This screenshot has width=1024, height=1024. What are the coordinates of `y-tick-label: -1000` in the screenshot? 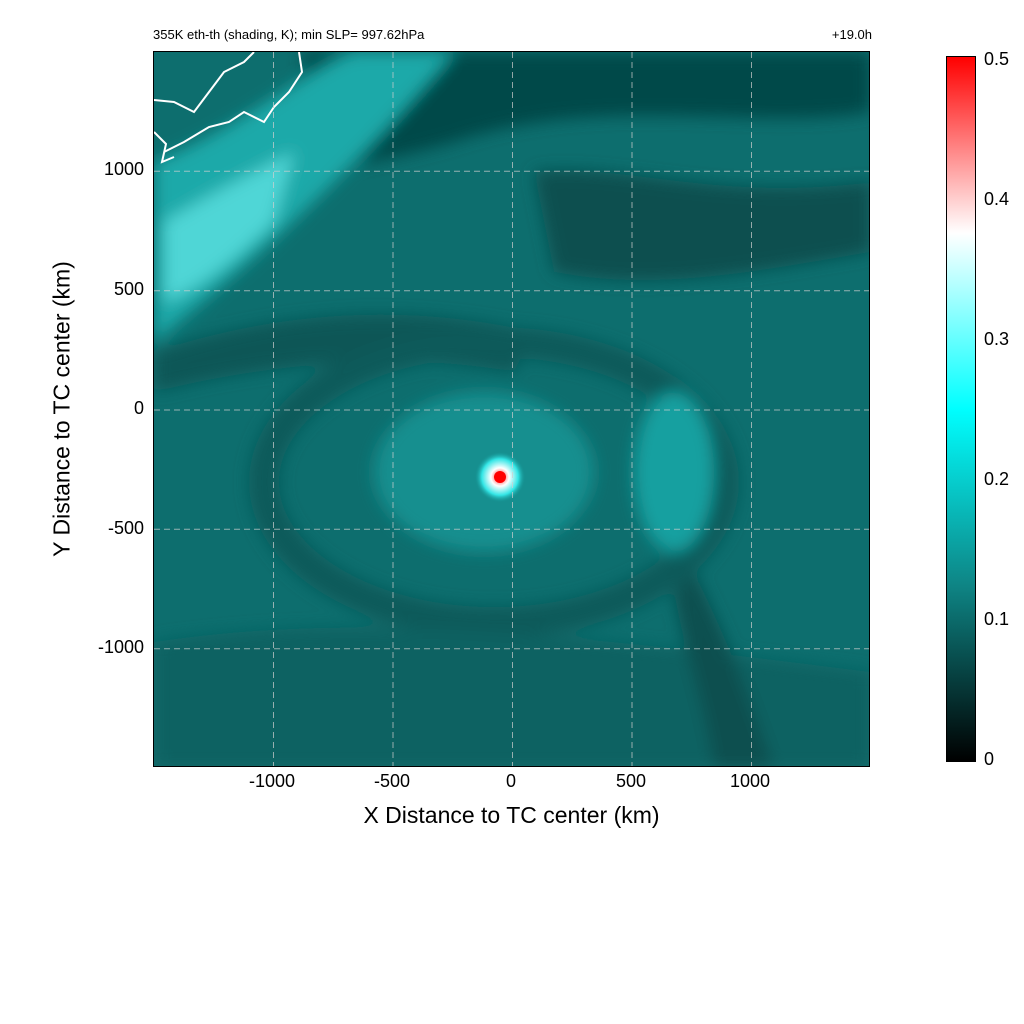 It's located at (120, 647).